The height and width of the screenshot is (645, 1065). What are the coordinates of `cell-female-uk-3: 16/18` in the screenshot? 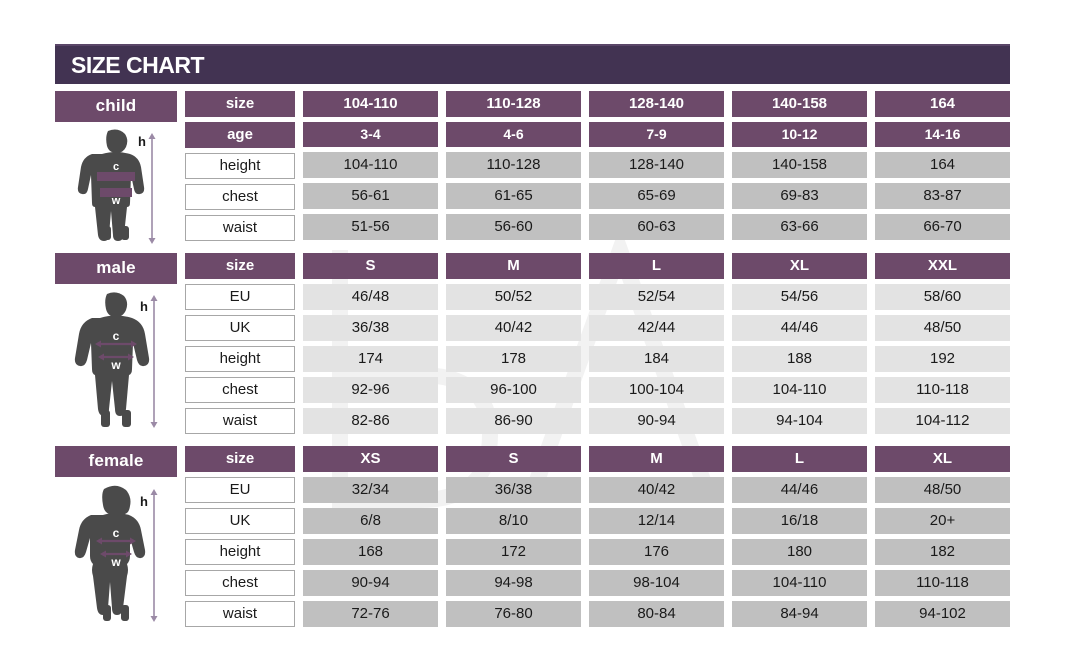 It's located at (799, 521).